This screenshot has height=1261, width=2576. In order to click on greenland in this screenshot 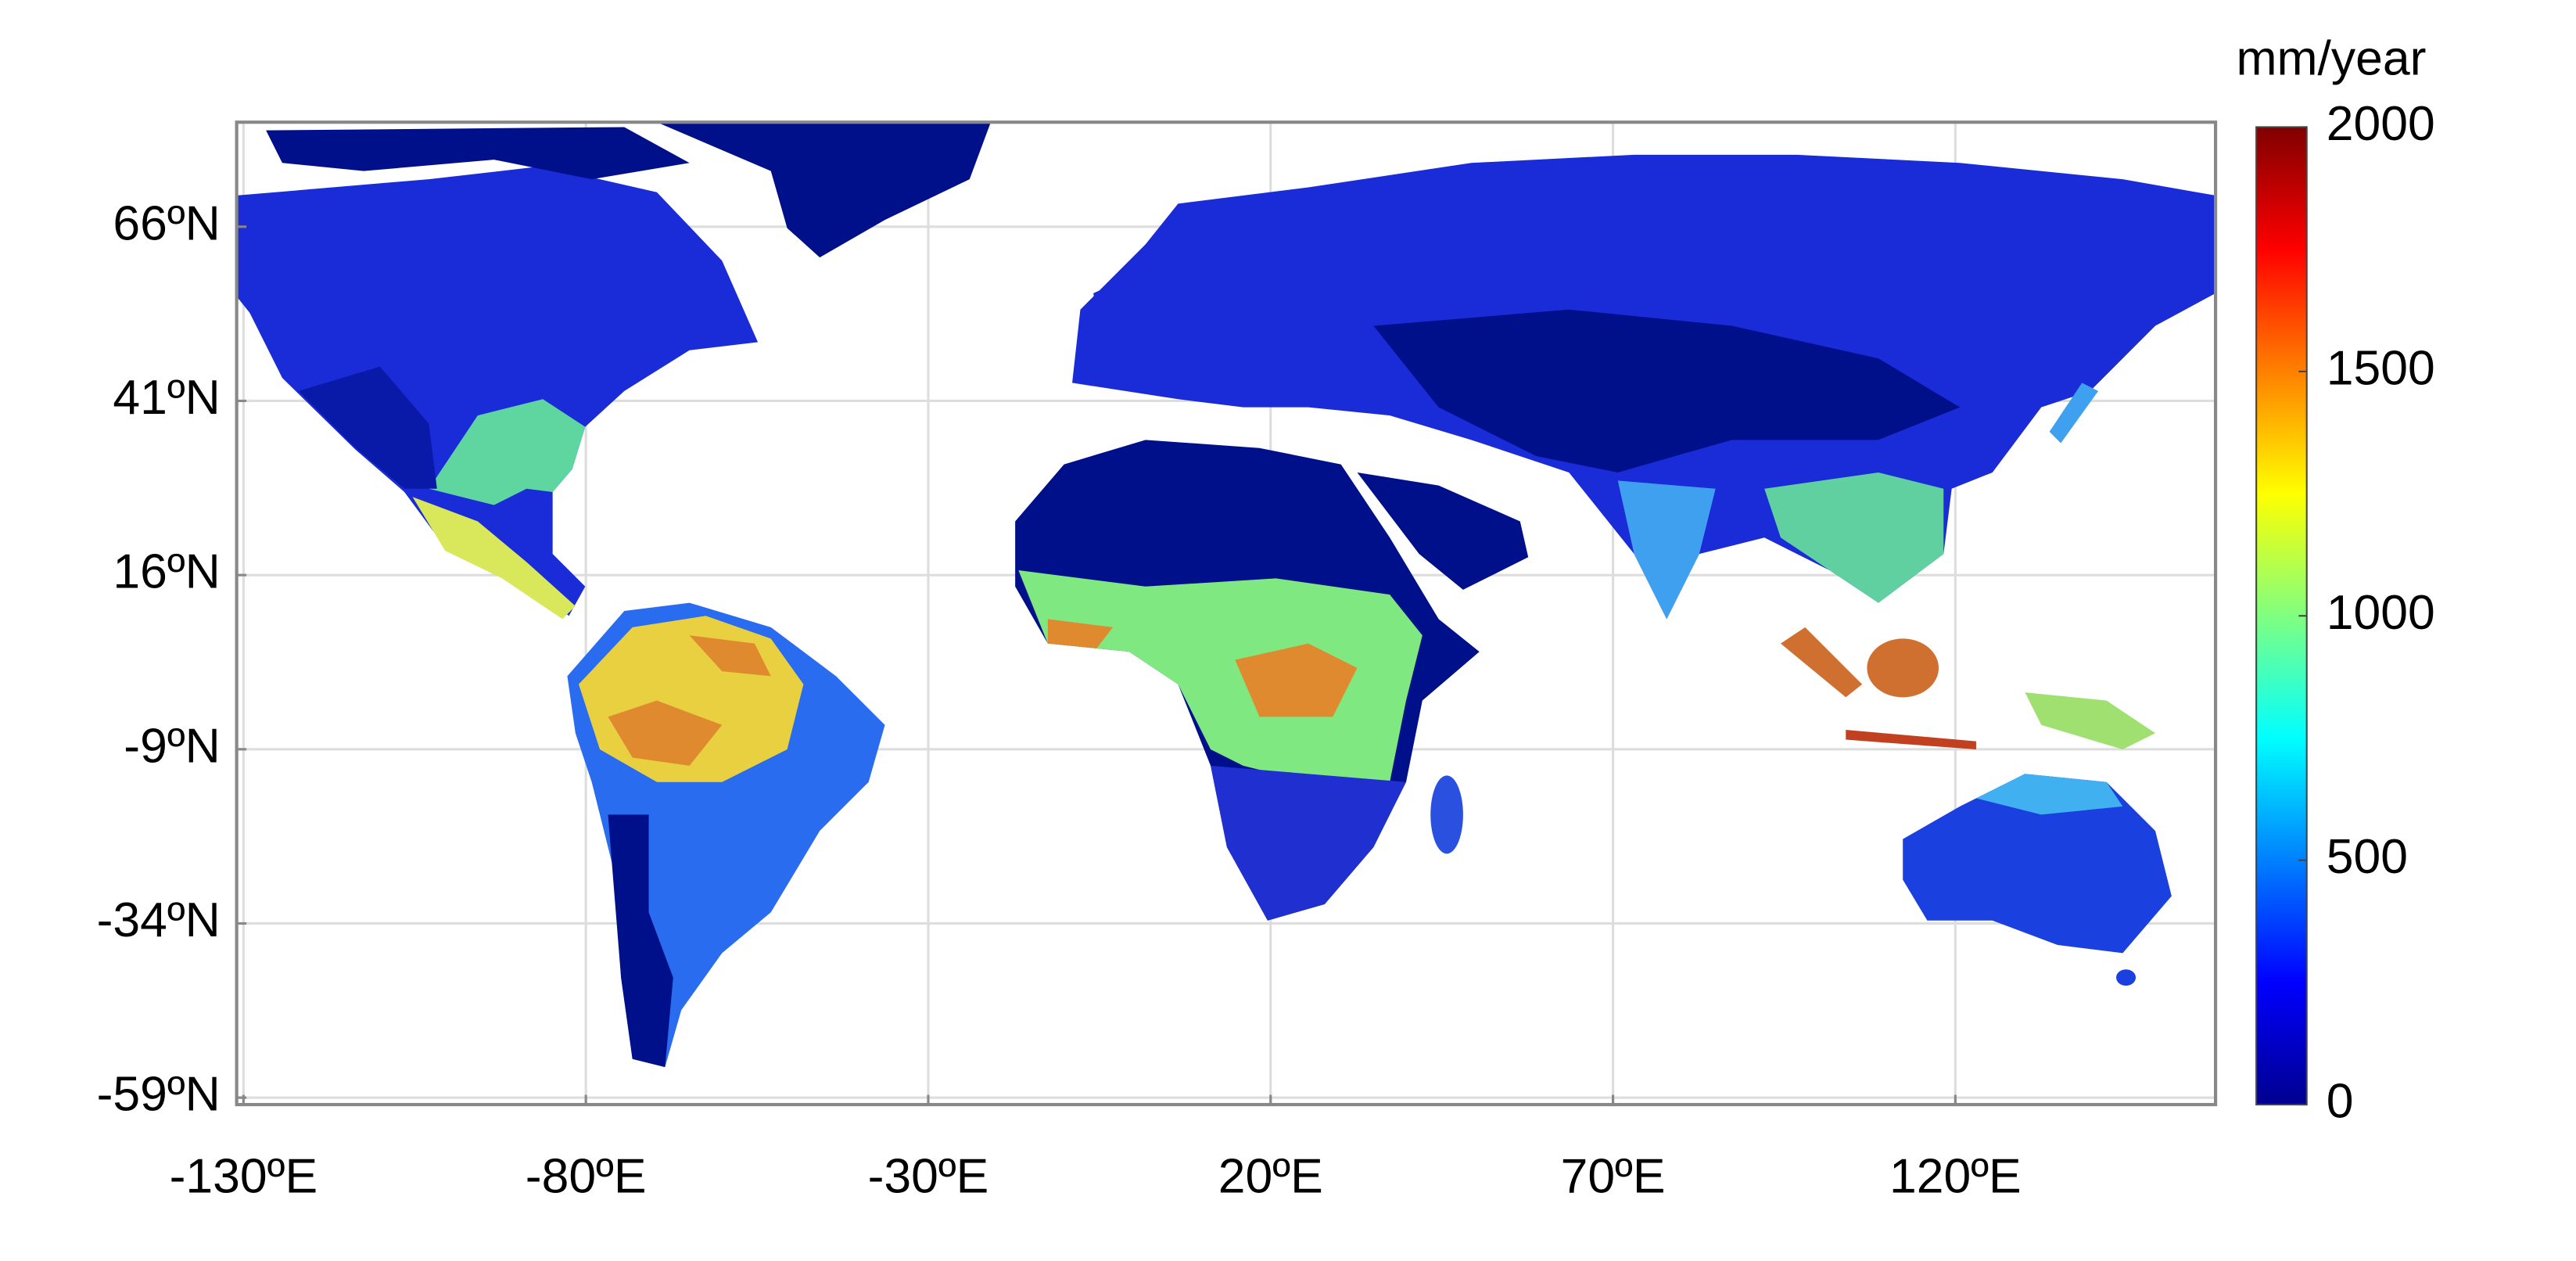, I will do `click(823, 190)`.